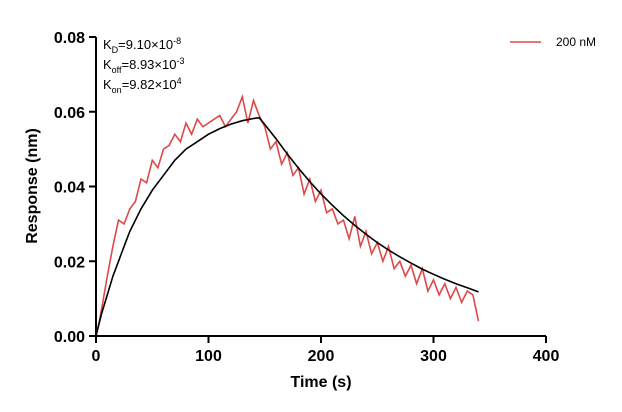 The image size is (622, 412). I want to click on y-tick-label: 0.06, so click(69, 113).